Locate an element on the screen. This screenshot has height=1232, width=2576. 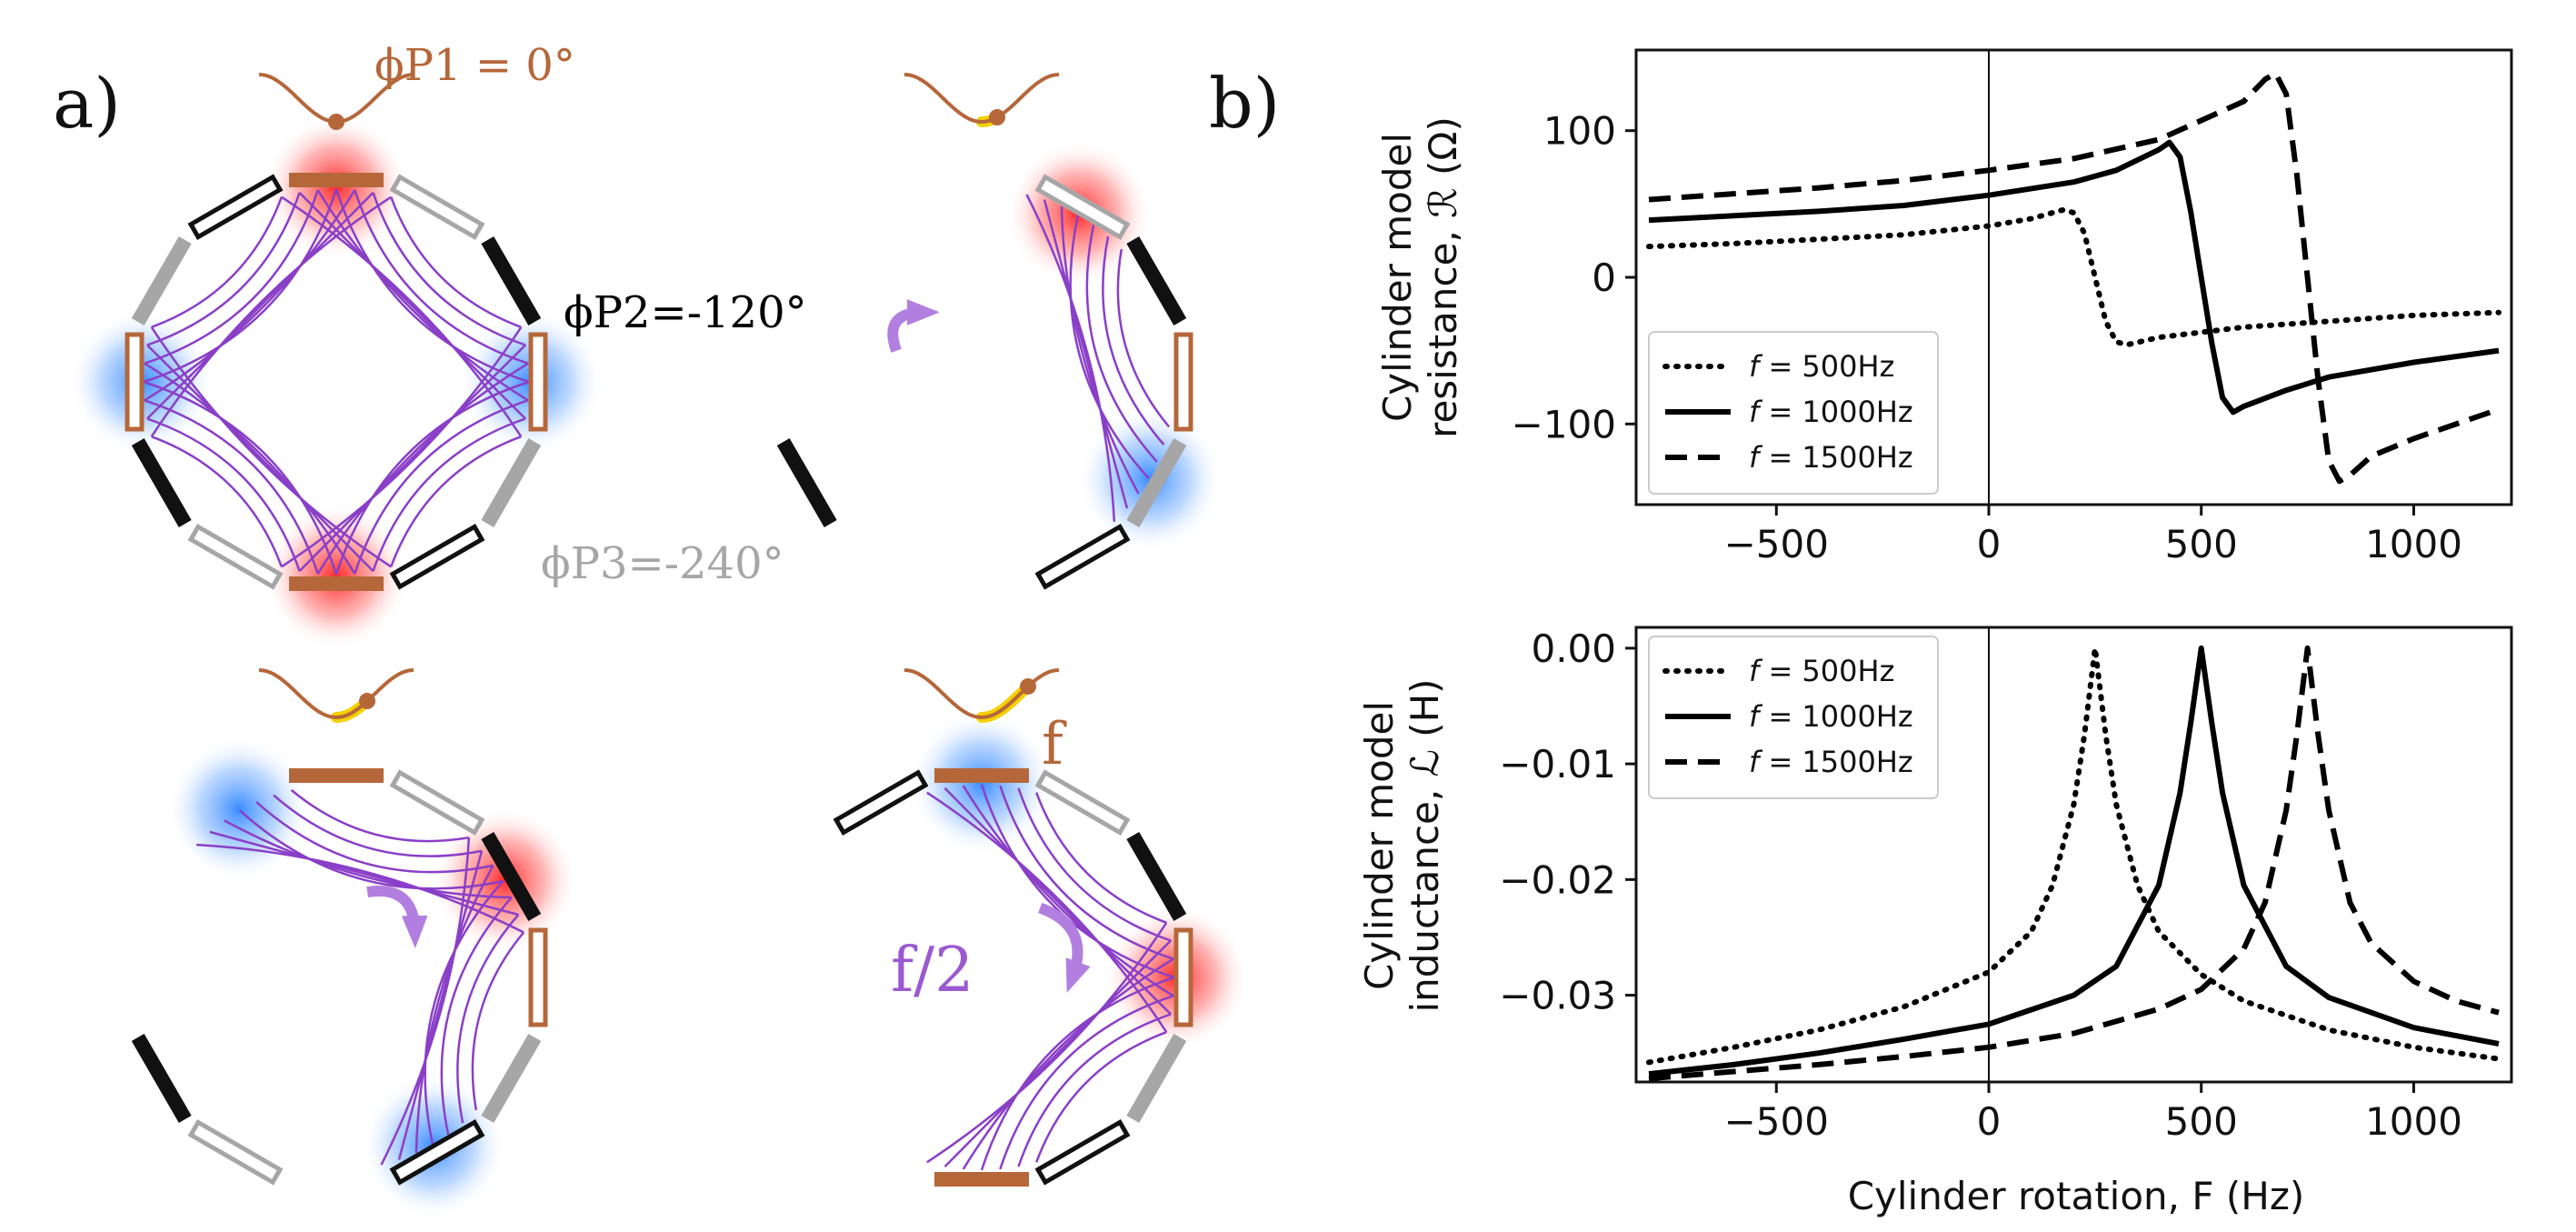
y-tick-label: −0.03 is located at coordinates (1558, 996).